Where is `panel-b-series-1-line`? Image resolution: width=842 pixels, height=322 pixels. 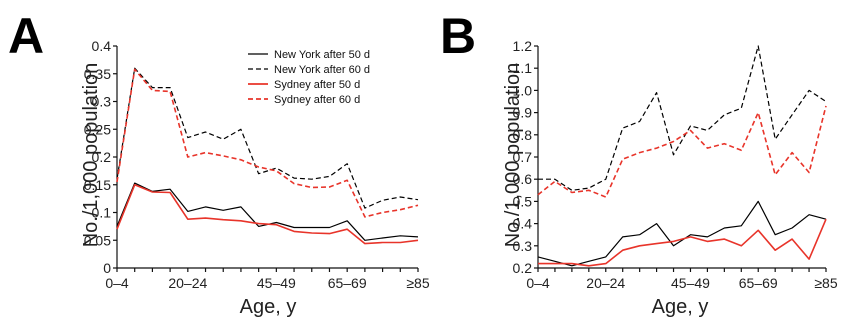
panel-b-series-1-line is located at coordinates (682, 233).